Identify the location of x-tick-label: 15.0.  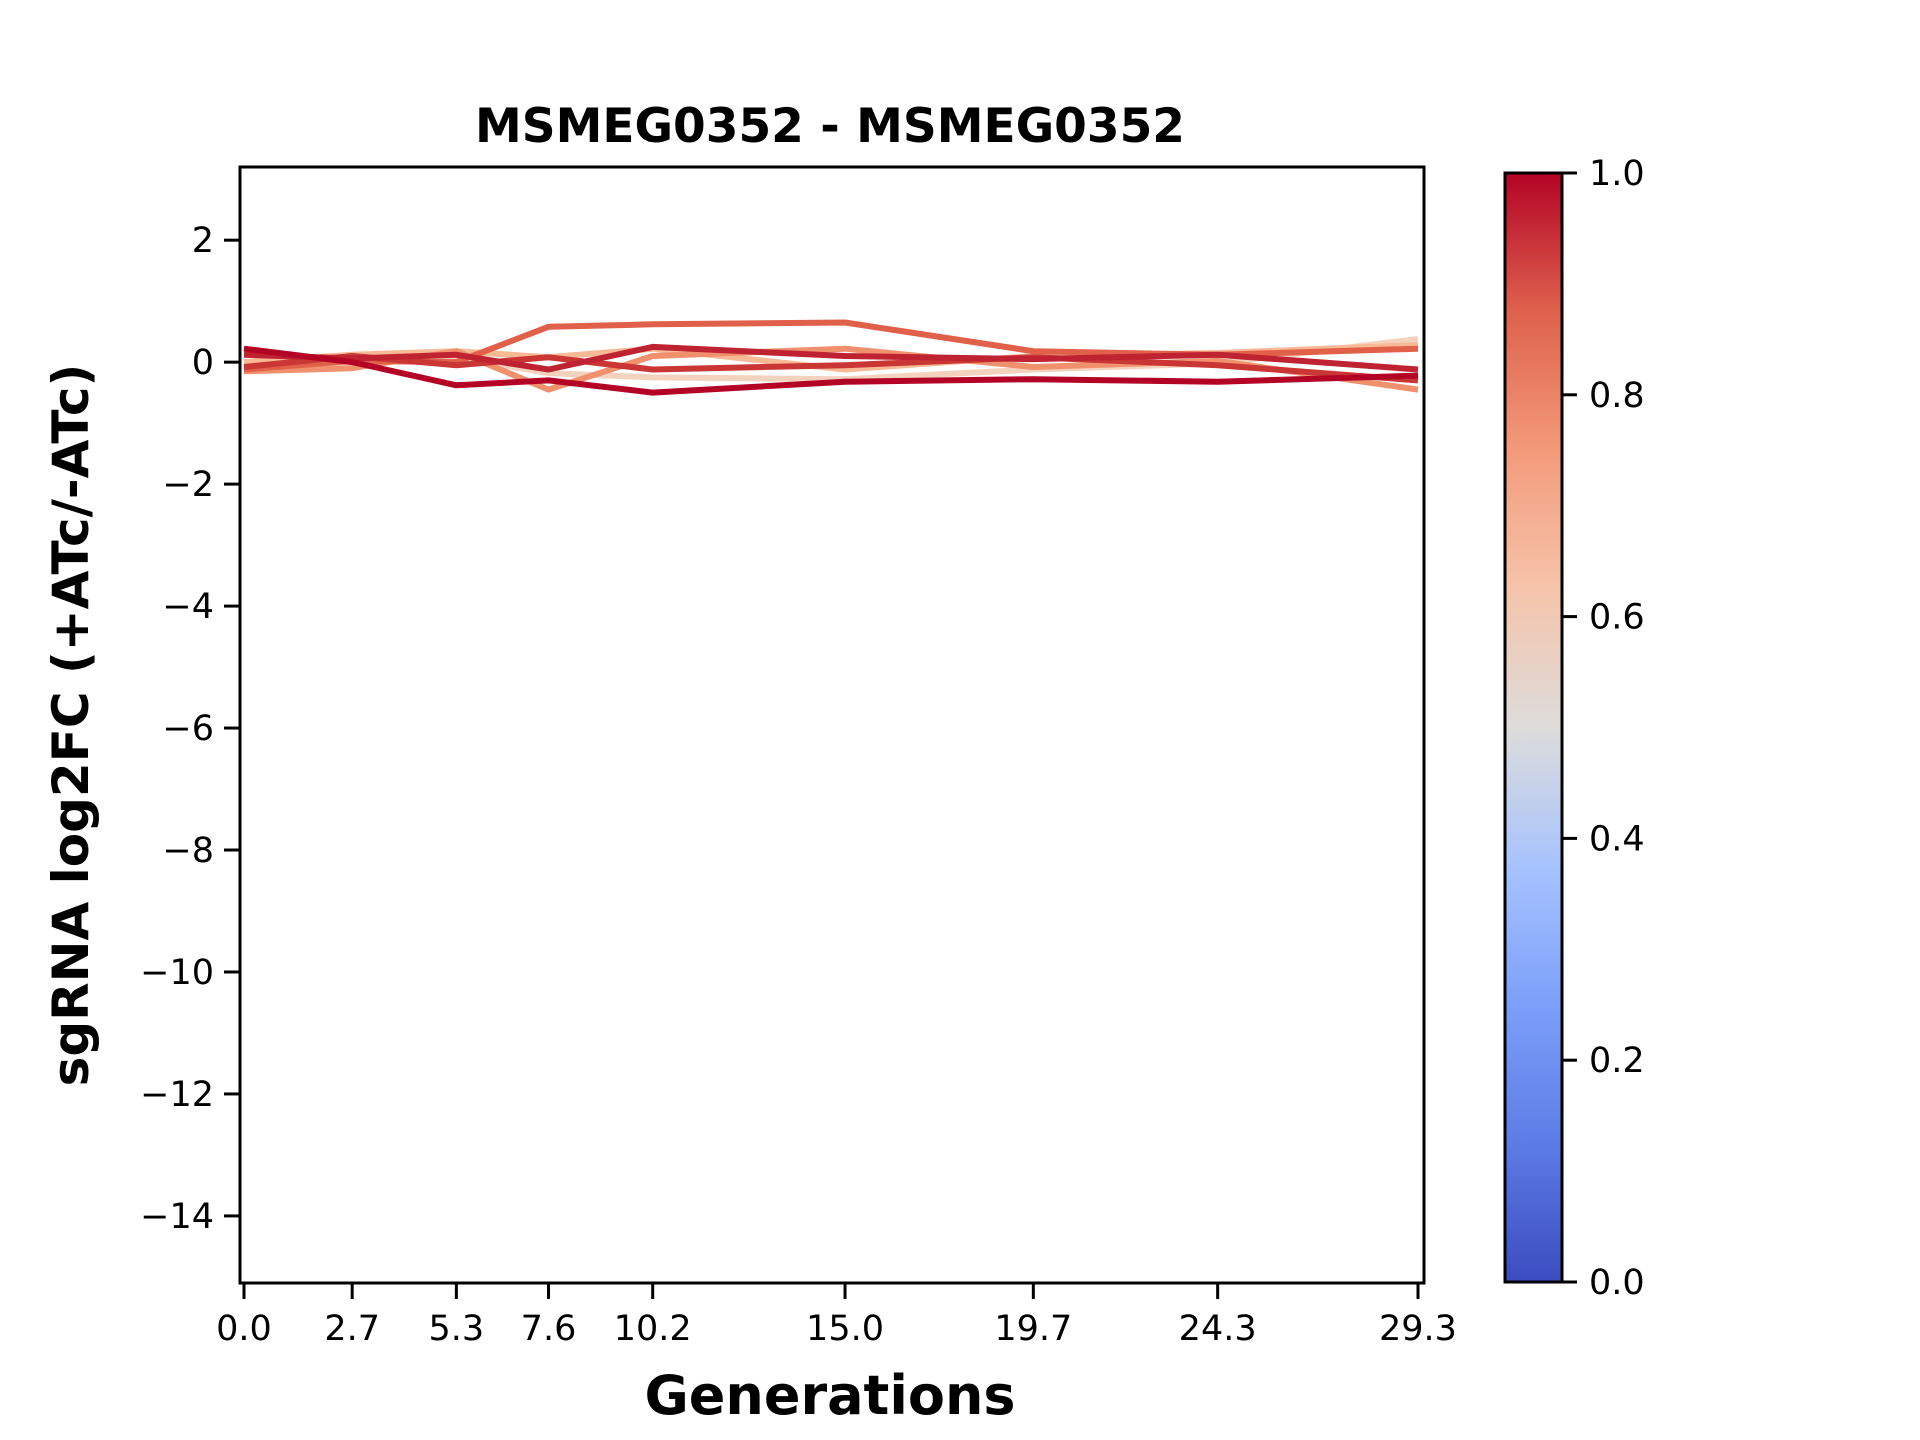
(845, 1329).